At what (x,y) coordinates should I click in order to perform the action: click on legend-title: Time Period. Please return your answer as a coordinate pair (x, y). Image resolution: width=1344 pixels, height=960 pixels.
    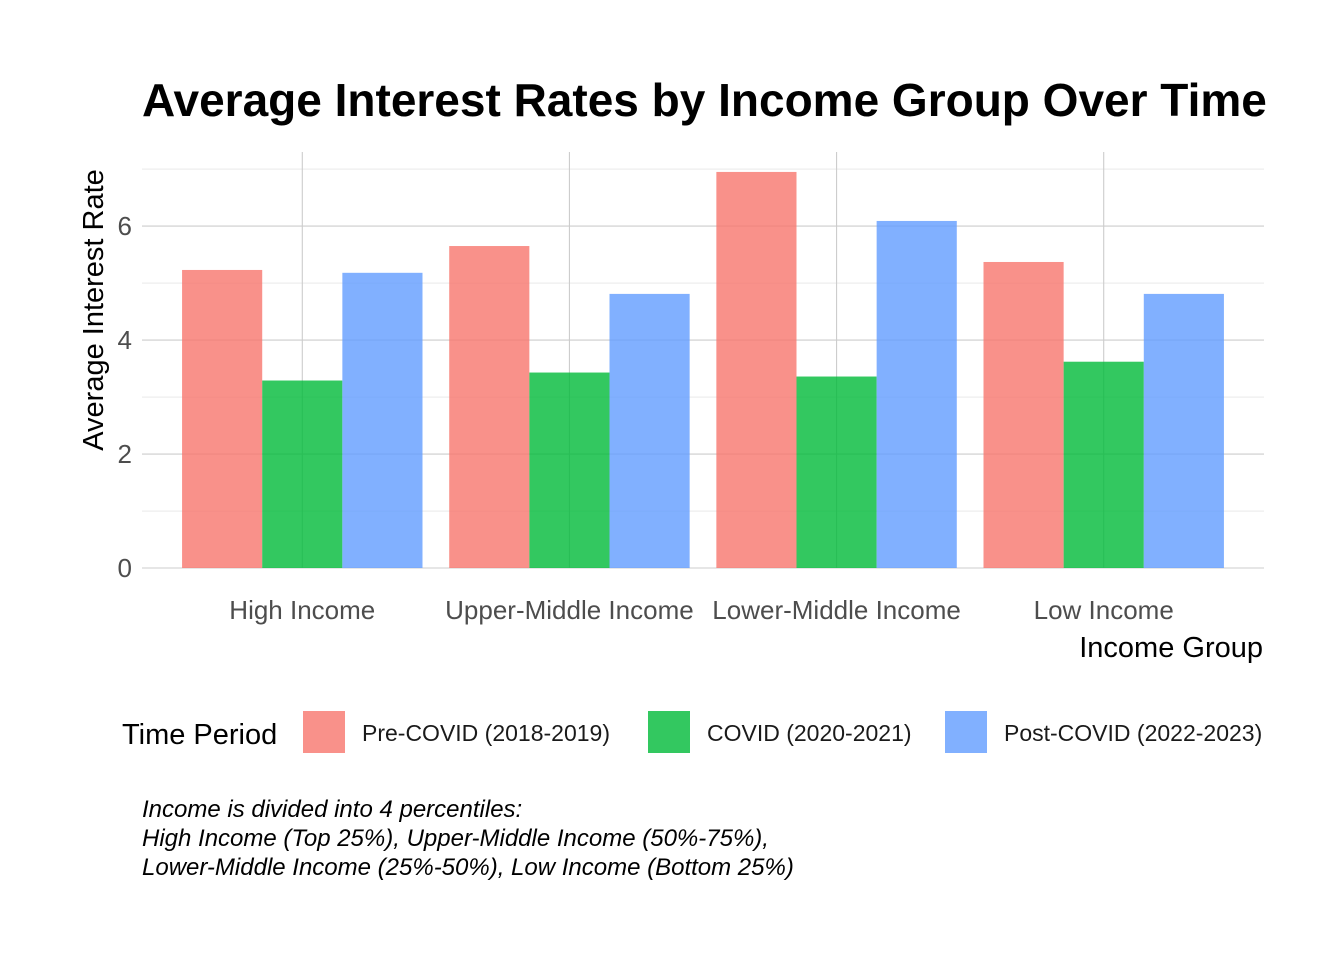
    Looking at the image, I should click on (199, 735).